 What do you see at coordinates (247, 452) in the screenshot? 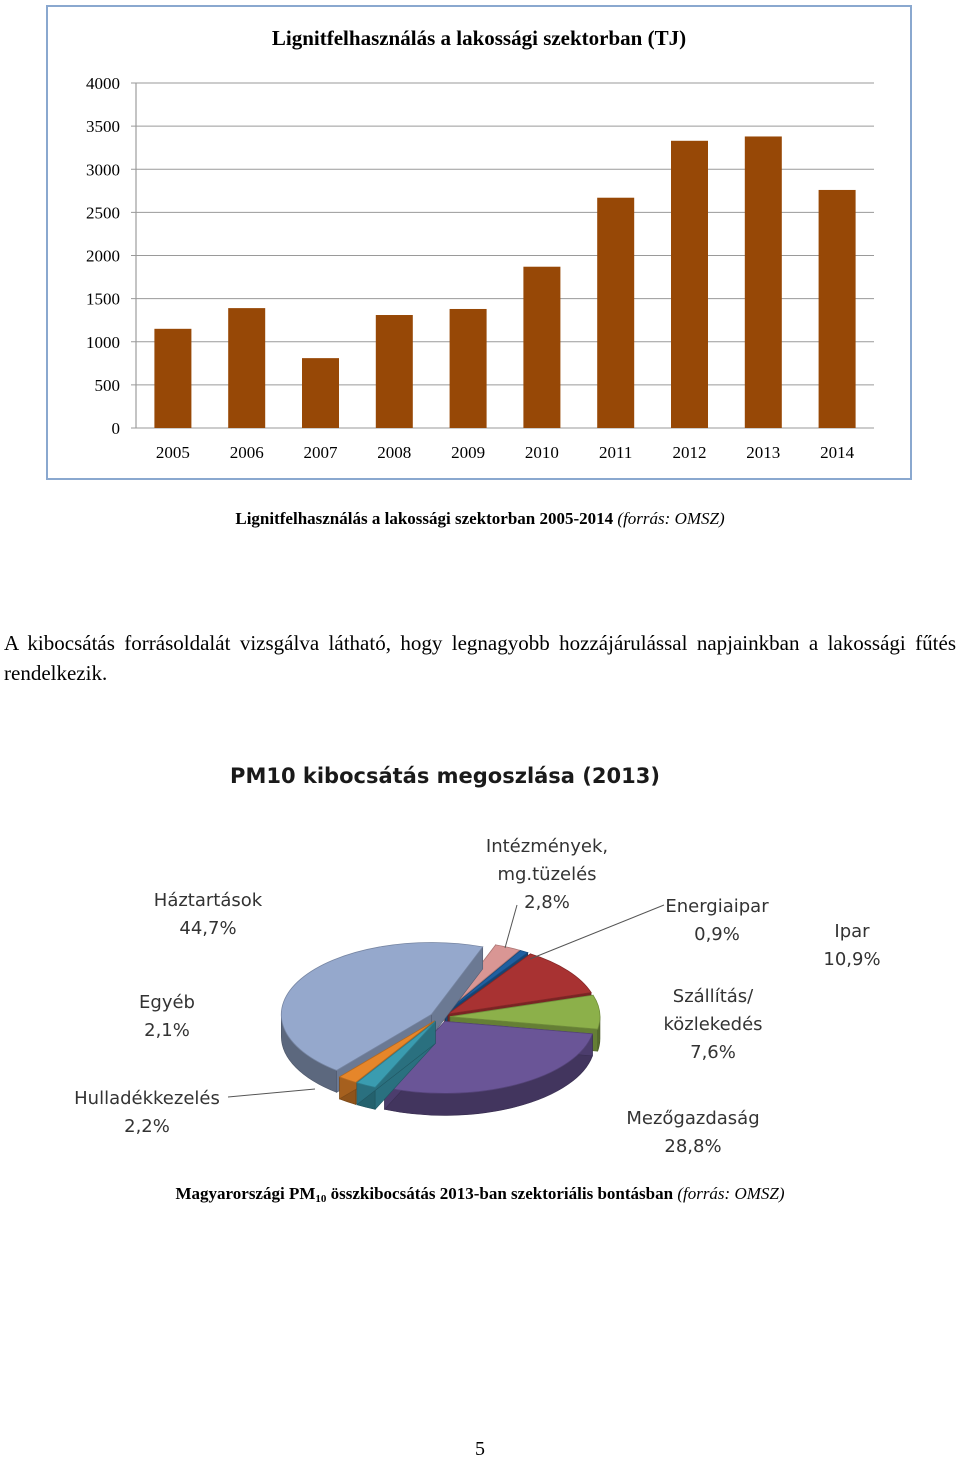
I see `x-tick-label: 2006` at bounding box center [247, 452].